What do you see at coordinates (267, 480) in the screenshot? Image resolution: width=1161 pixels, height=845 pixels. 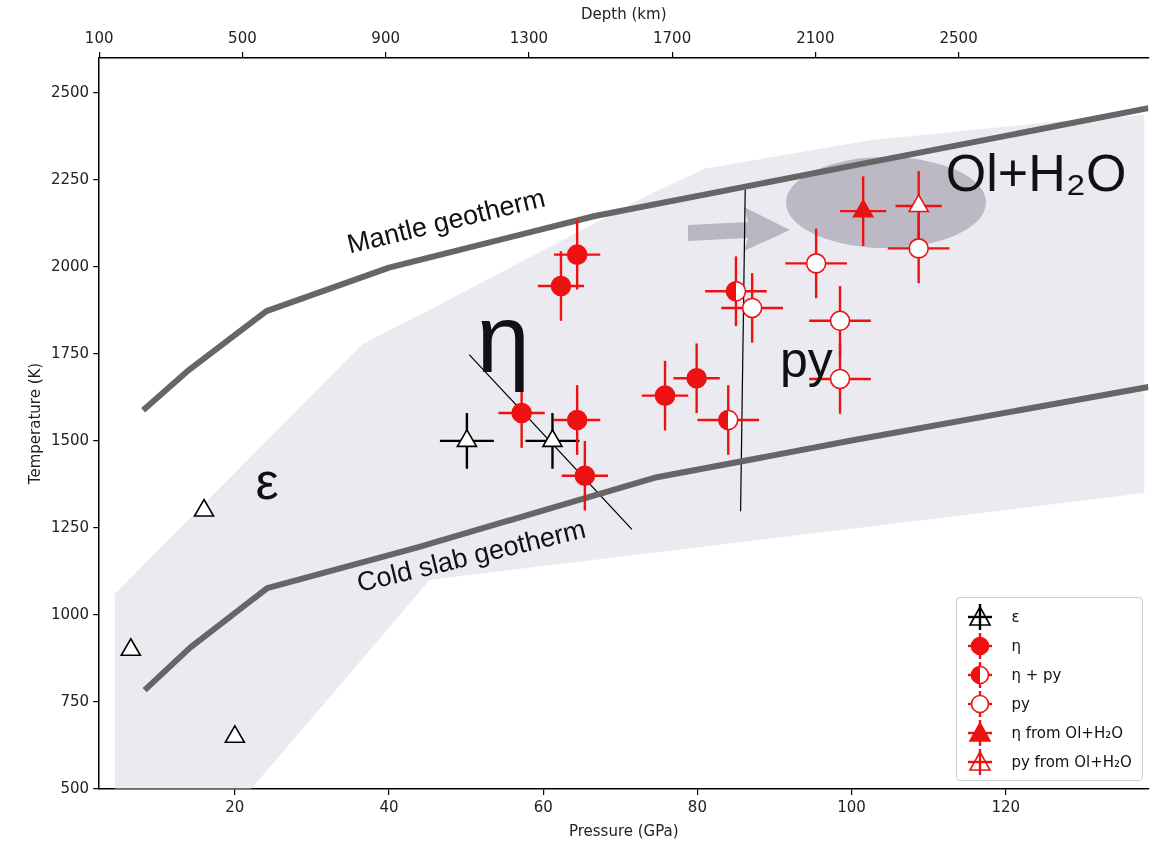 I see `annotation: ε` at bounding box center [267, 480].